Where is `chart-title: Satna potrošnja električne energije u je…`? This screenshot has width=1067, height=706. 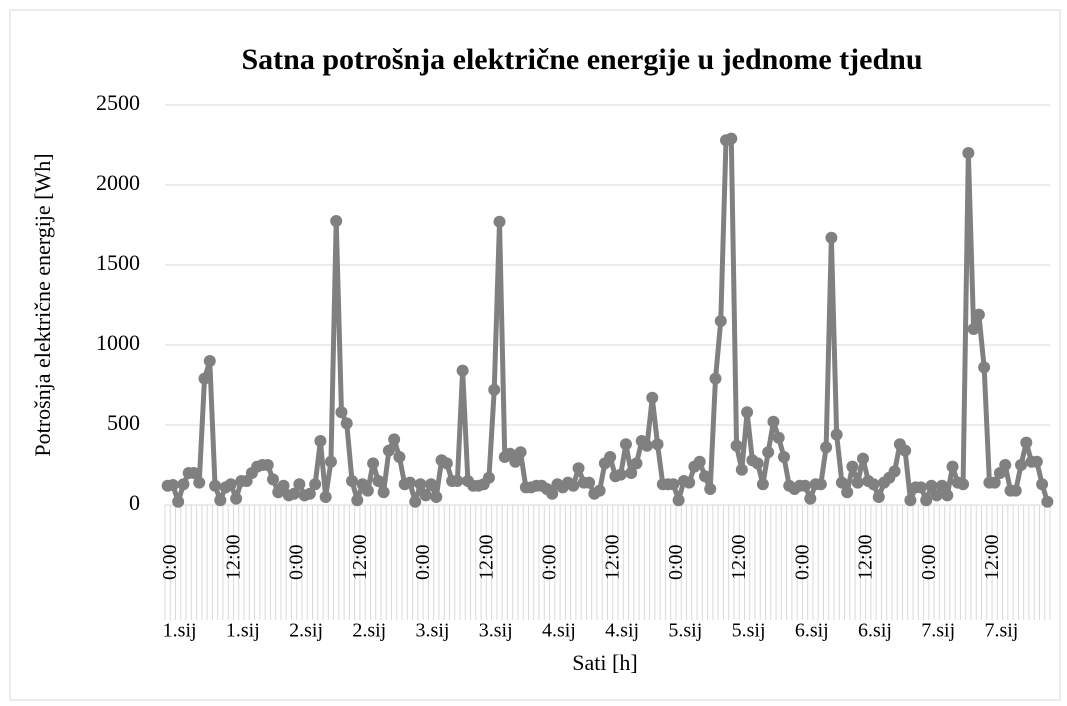 chart-title: Satna potrošnja električne energije u je… is located at coordinates (581, 59).